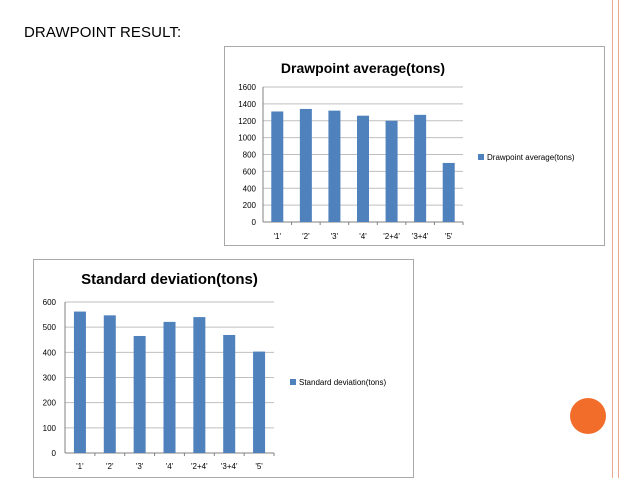 This screenshot has height=479, width=638. What do you see at coordinates (199, 466) in the screenshot?
I see `std-category-label: '2+4'` at bounding box center [199, 466].